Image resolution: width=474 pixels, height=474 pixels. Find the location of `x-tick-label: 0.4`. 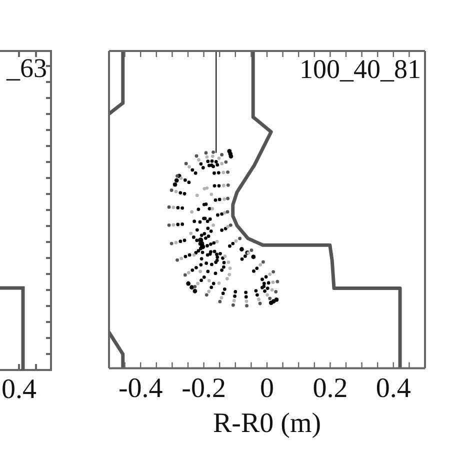

x-tick-label: 0.4 is located at coordinates (393, 388).